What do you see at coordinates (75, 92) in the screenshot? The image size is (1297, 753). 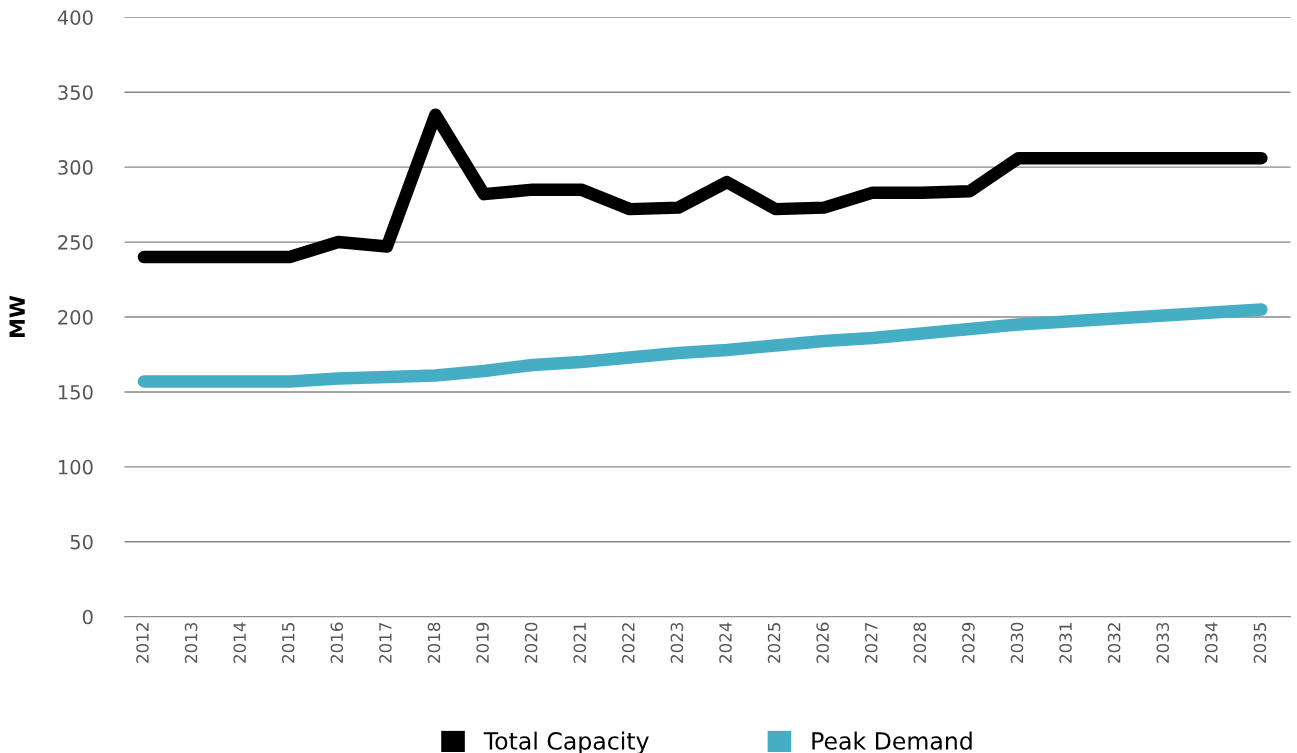 I see `y-tick-label: 350` at bounding box center [75, 92].